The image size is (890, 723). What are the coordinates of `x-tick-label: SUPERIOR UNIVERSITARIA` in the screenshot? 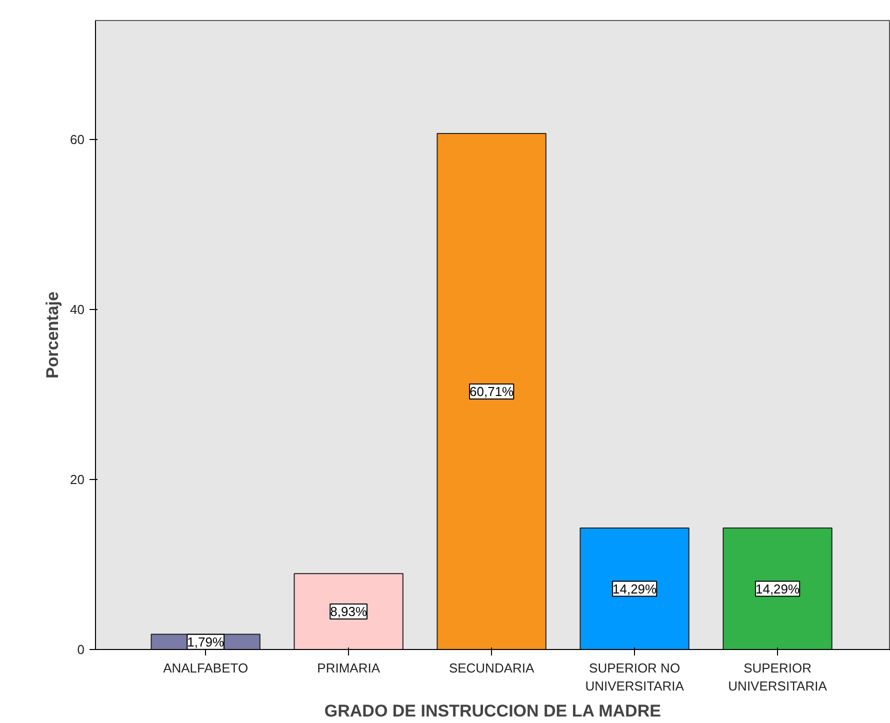 It's located at (778, 677).